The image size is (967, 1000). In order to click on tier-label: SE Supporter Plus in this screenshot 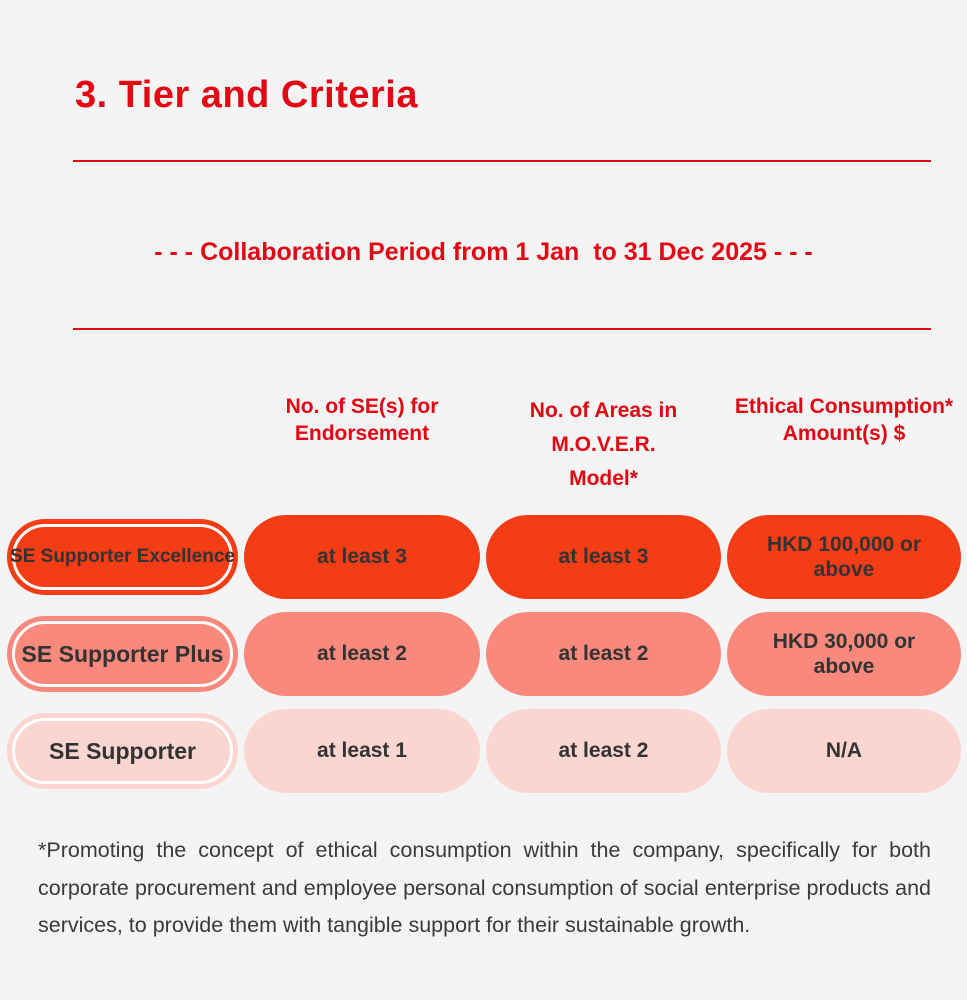, I will do `click(122, 653)`.